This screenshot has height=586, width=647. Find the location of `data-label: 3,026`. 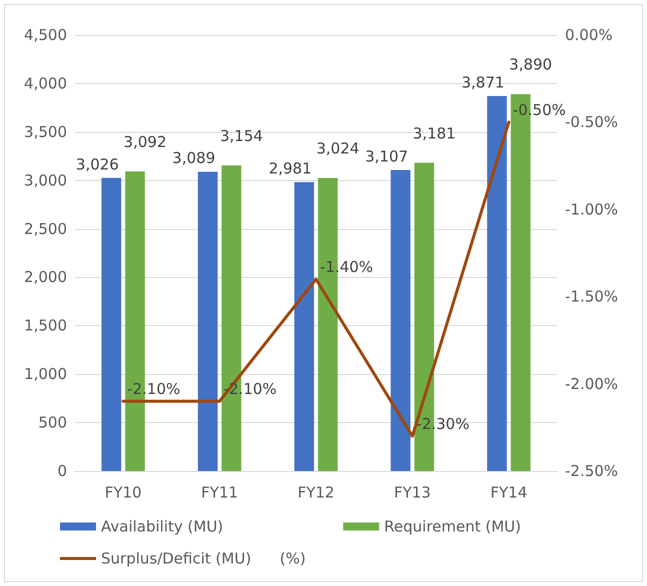

data-label: 3,026 is located at coordinates (97, 164).